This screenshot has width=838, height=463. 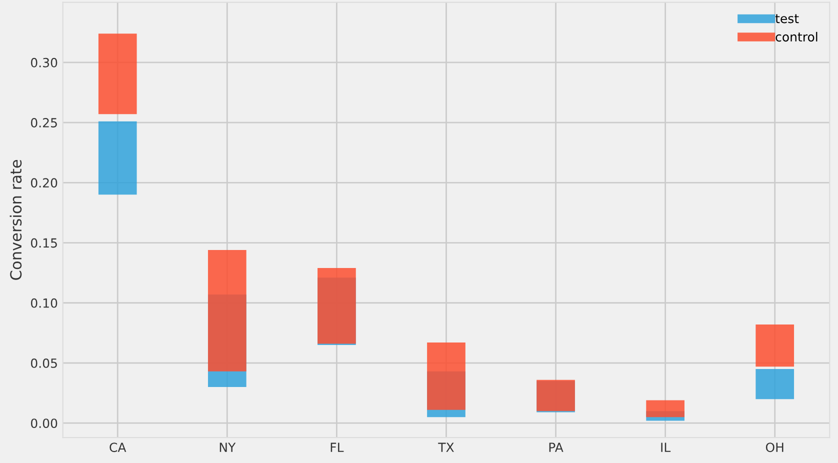 I want to click on y-tick-label: 0.00, so click(x=44, y=423).